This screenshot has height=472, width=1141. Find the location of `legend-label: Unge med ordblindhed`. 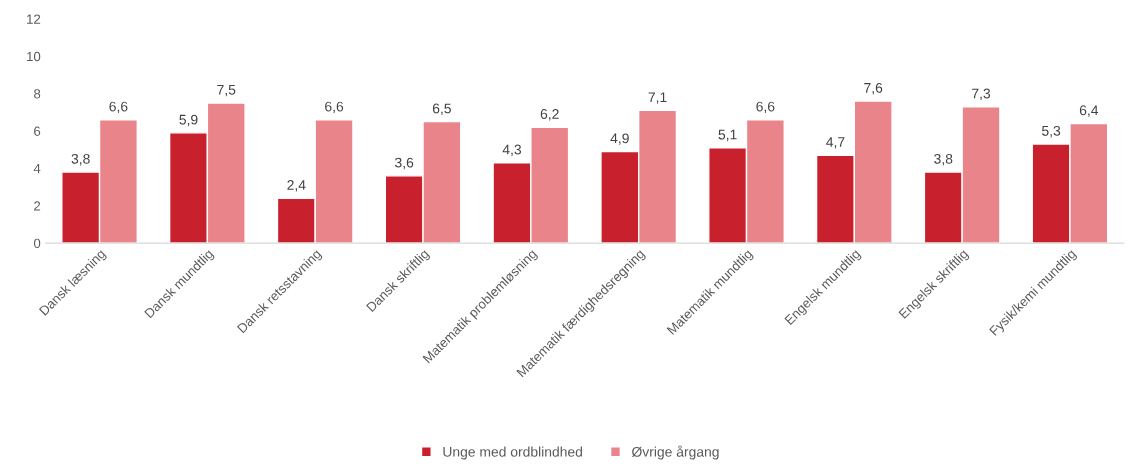

legend-label: Unge med ordblindhed is located at coordinates (512, 453).